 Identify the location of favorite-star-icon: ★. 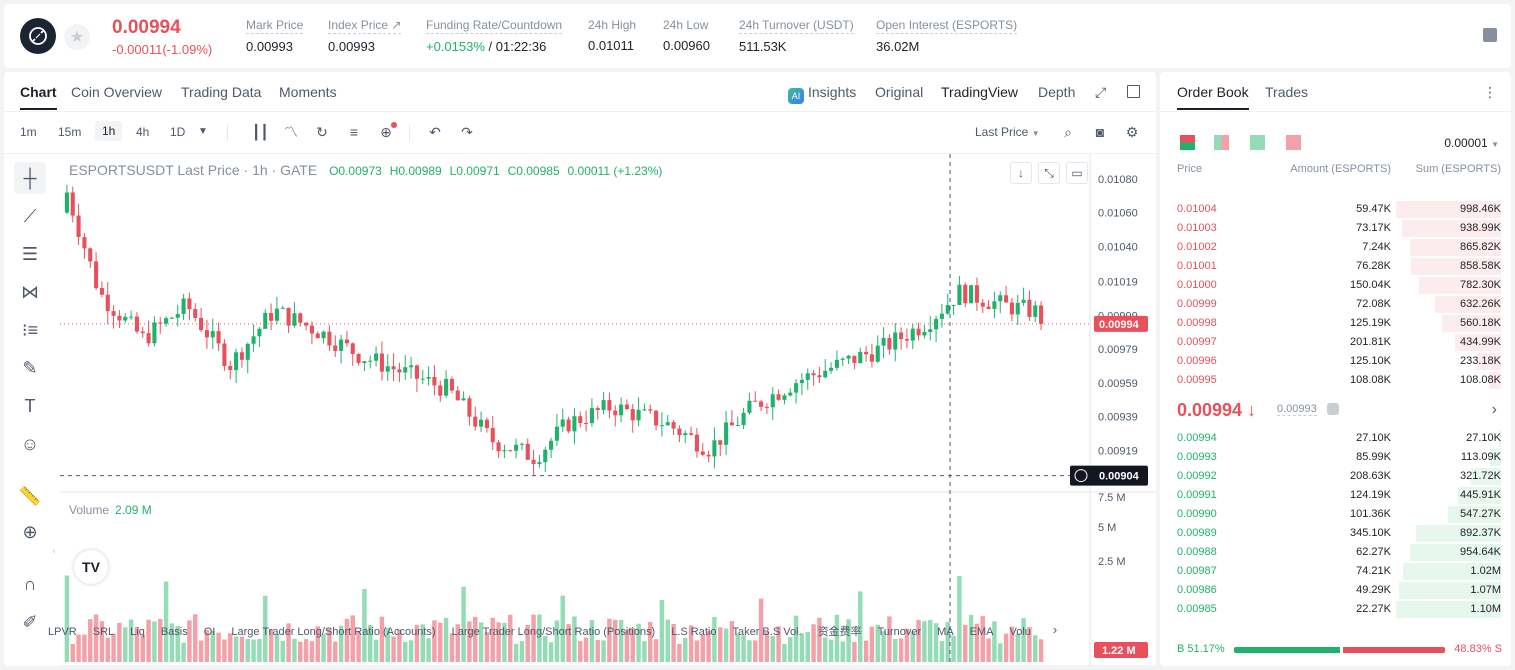
(77, 37).